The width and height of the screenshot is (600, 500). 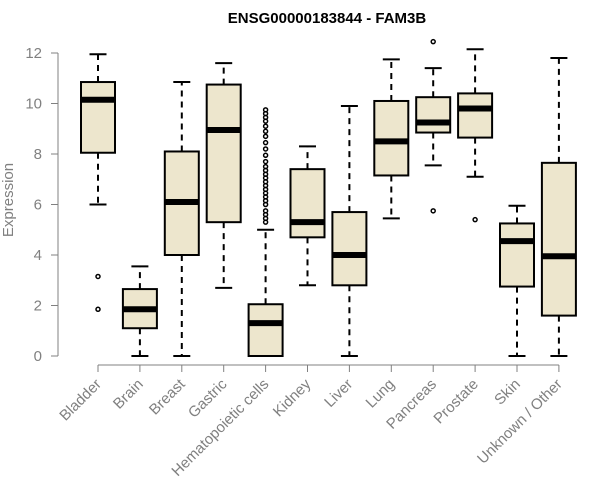 I want to click on y-tick-label: 12, so click(x=33, y=53).